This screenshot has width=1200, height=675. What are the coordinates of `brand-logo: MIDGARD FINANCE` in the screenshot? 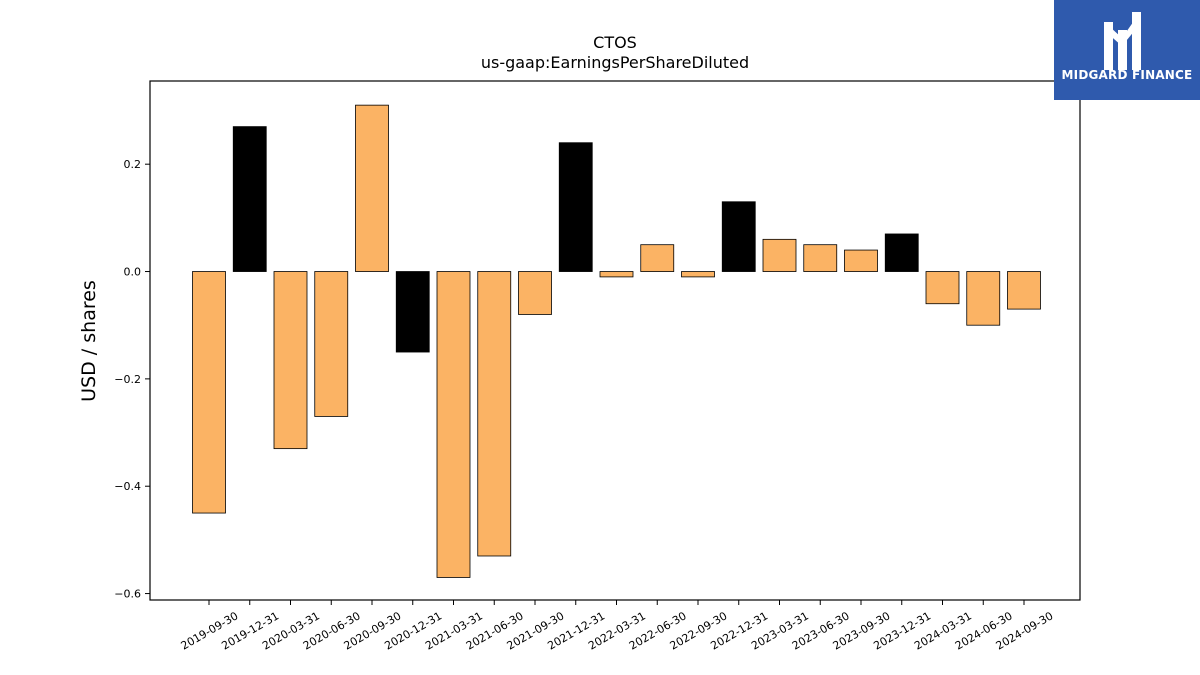 It's located at (1127, 50).